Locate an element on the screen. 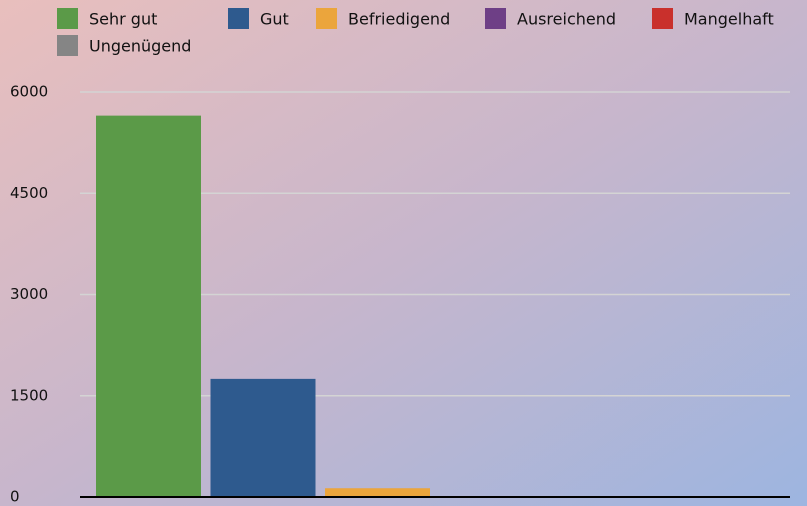  legend-label: Befriedigend is located at coordinates (399, 19).